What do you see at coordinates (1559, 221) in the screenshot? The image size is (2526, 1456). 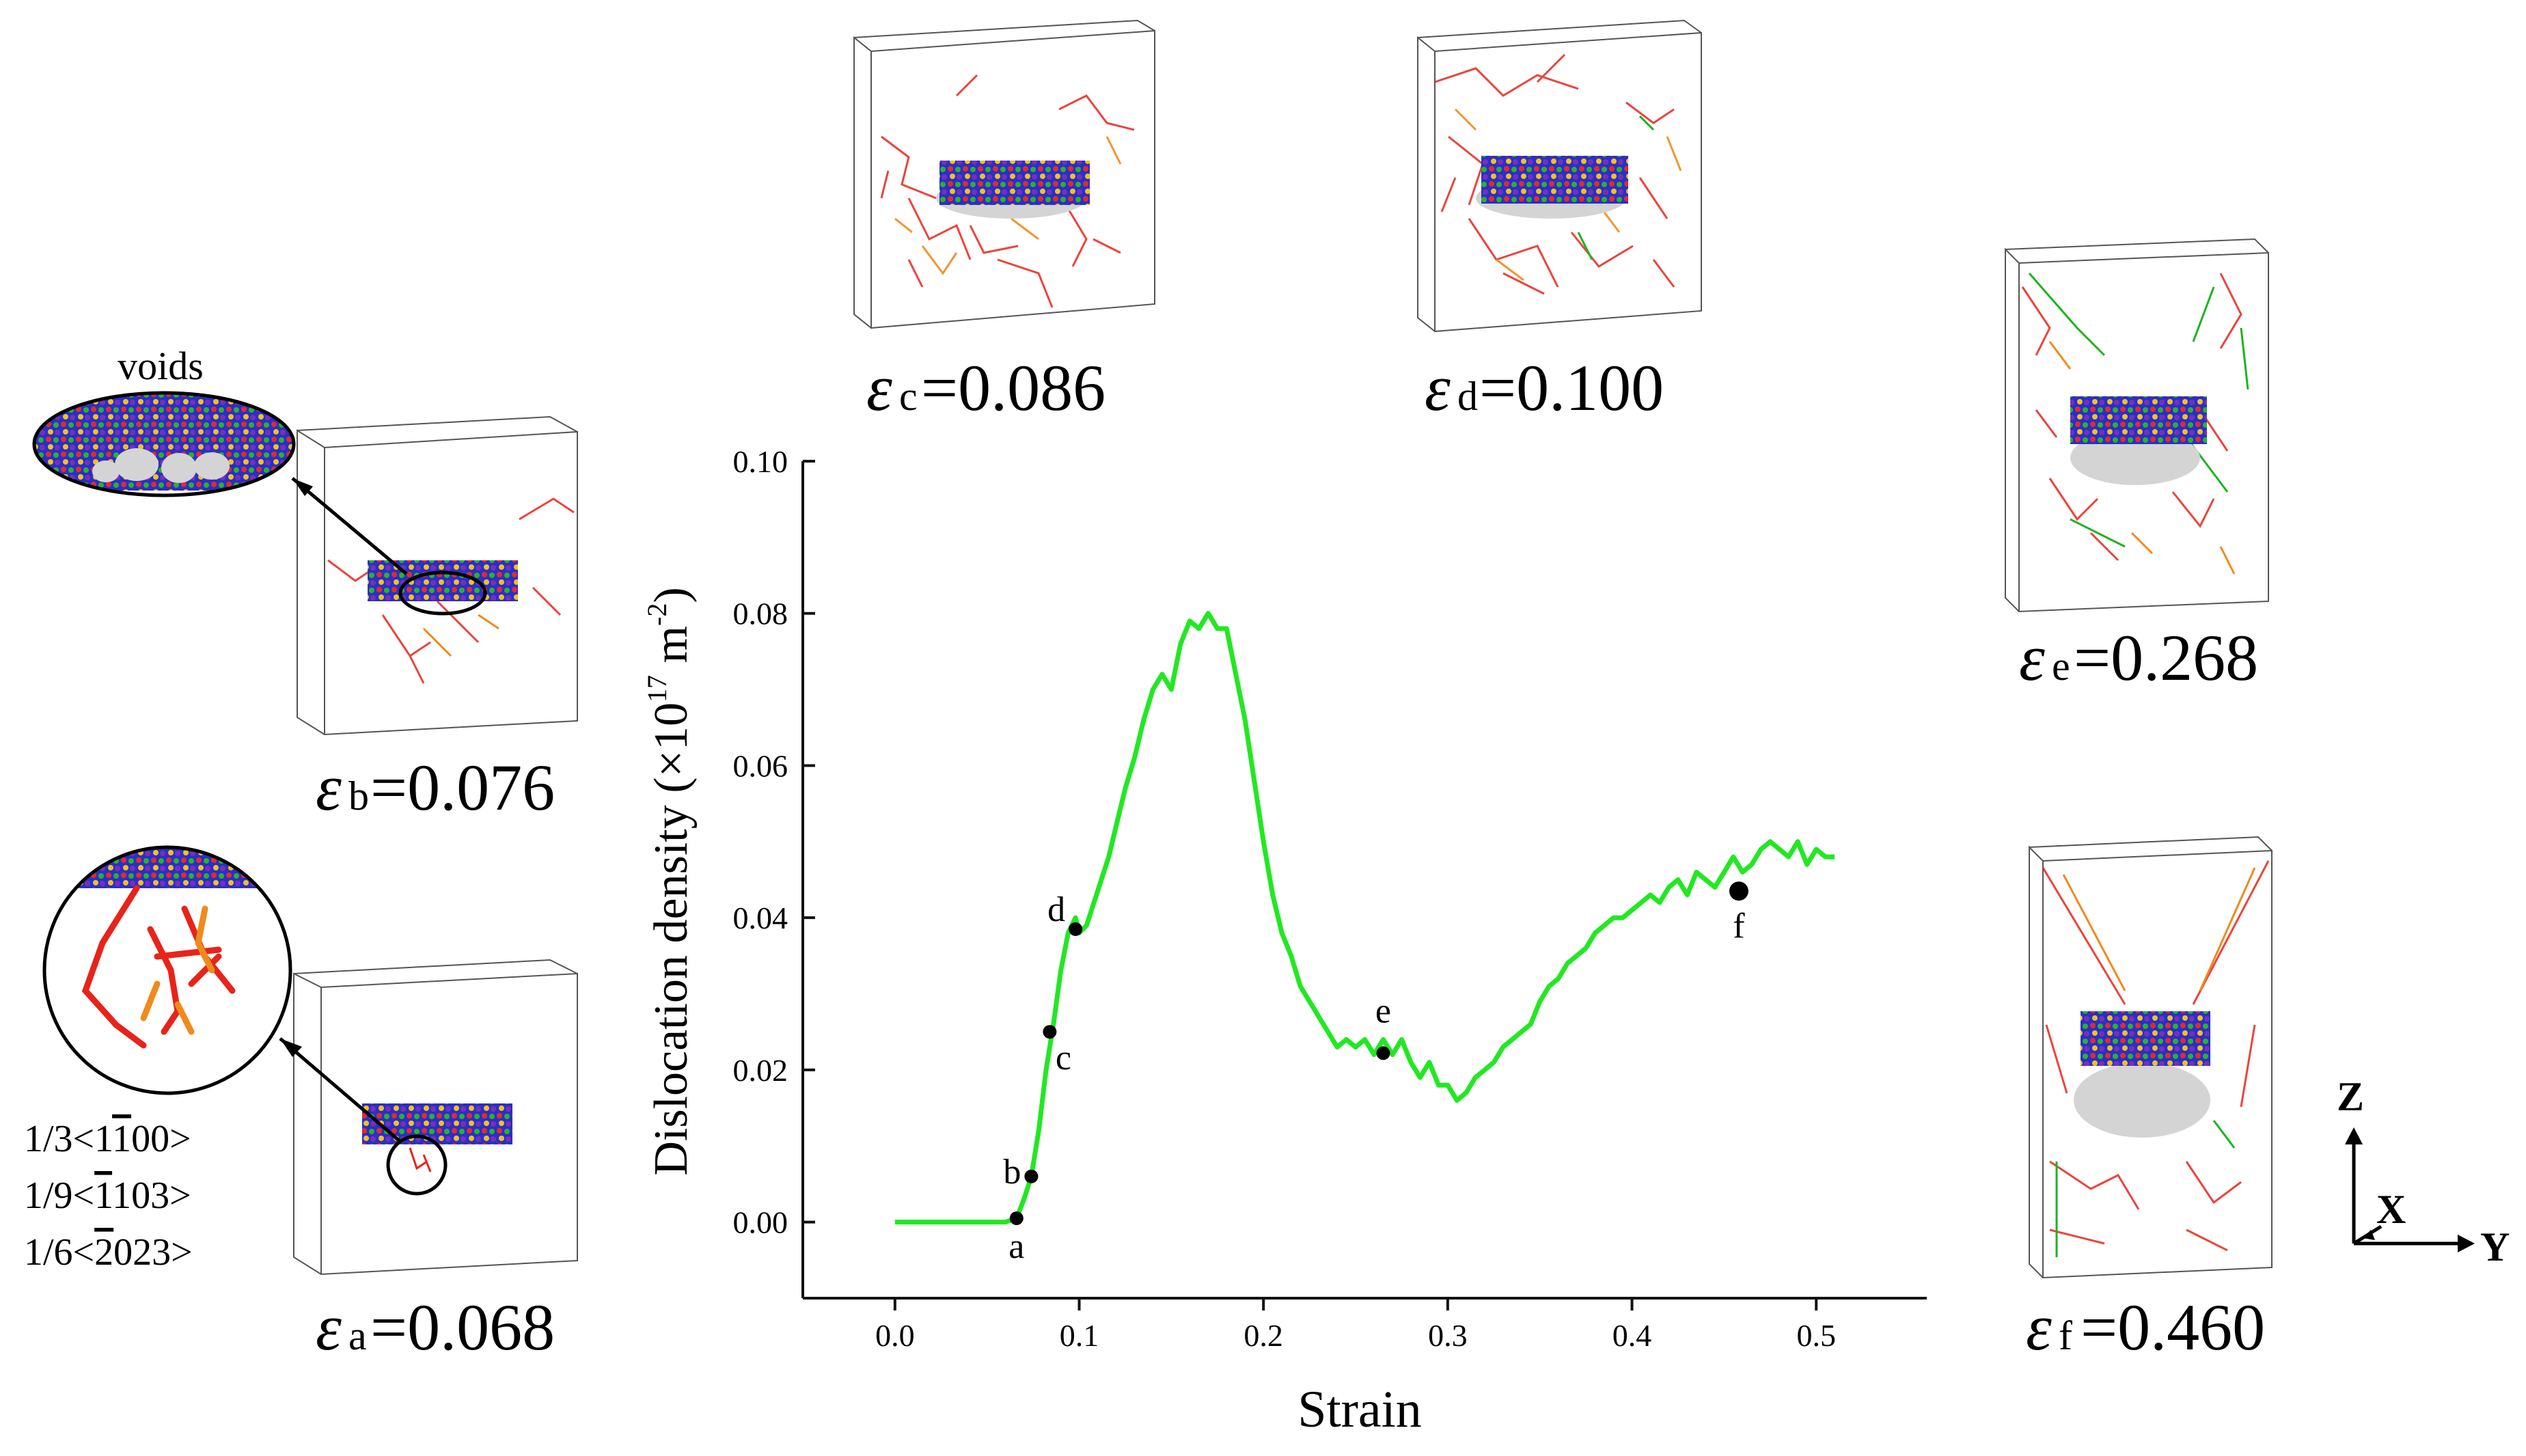 I see `snapshot-d-simulation: ε d =0.100` at bounding box center [1559, 221].